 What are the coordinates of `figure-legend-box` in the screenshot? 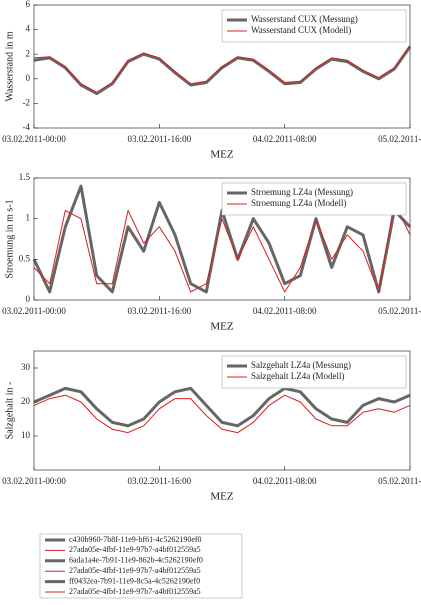 It's located at (141, 566).